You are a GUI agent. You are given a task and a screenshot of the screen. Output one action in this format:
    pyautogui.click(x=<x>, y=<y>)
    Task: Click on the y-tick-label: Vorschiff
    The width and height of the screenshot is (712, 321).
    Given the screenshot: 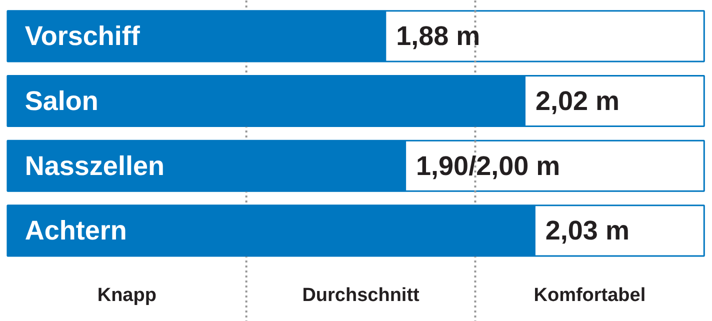 What is the action you would take?
    pyautogui.click(x=82, y=36)
    